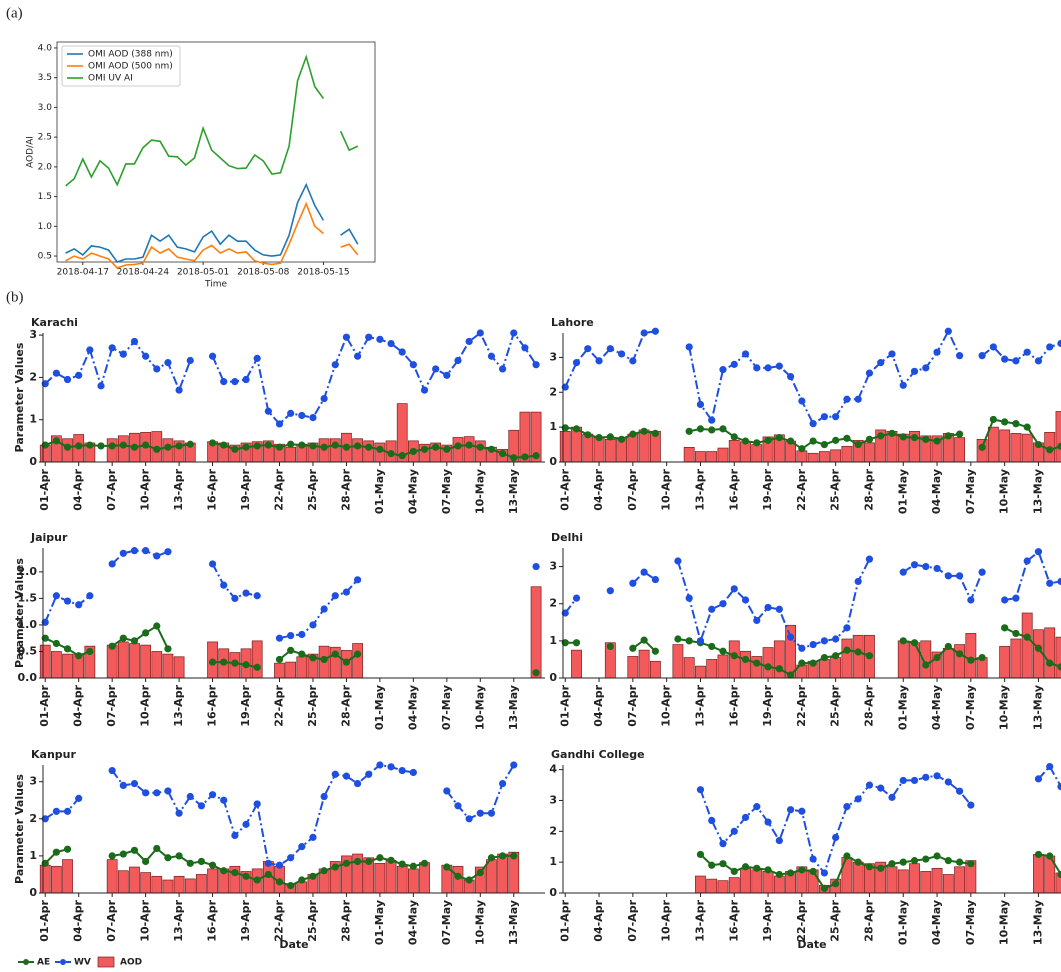  I want to click on chart-title: Gandhi College, so click(598, 754).